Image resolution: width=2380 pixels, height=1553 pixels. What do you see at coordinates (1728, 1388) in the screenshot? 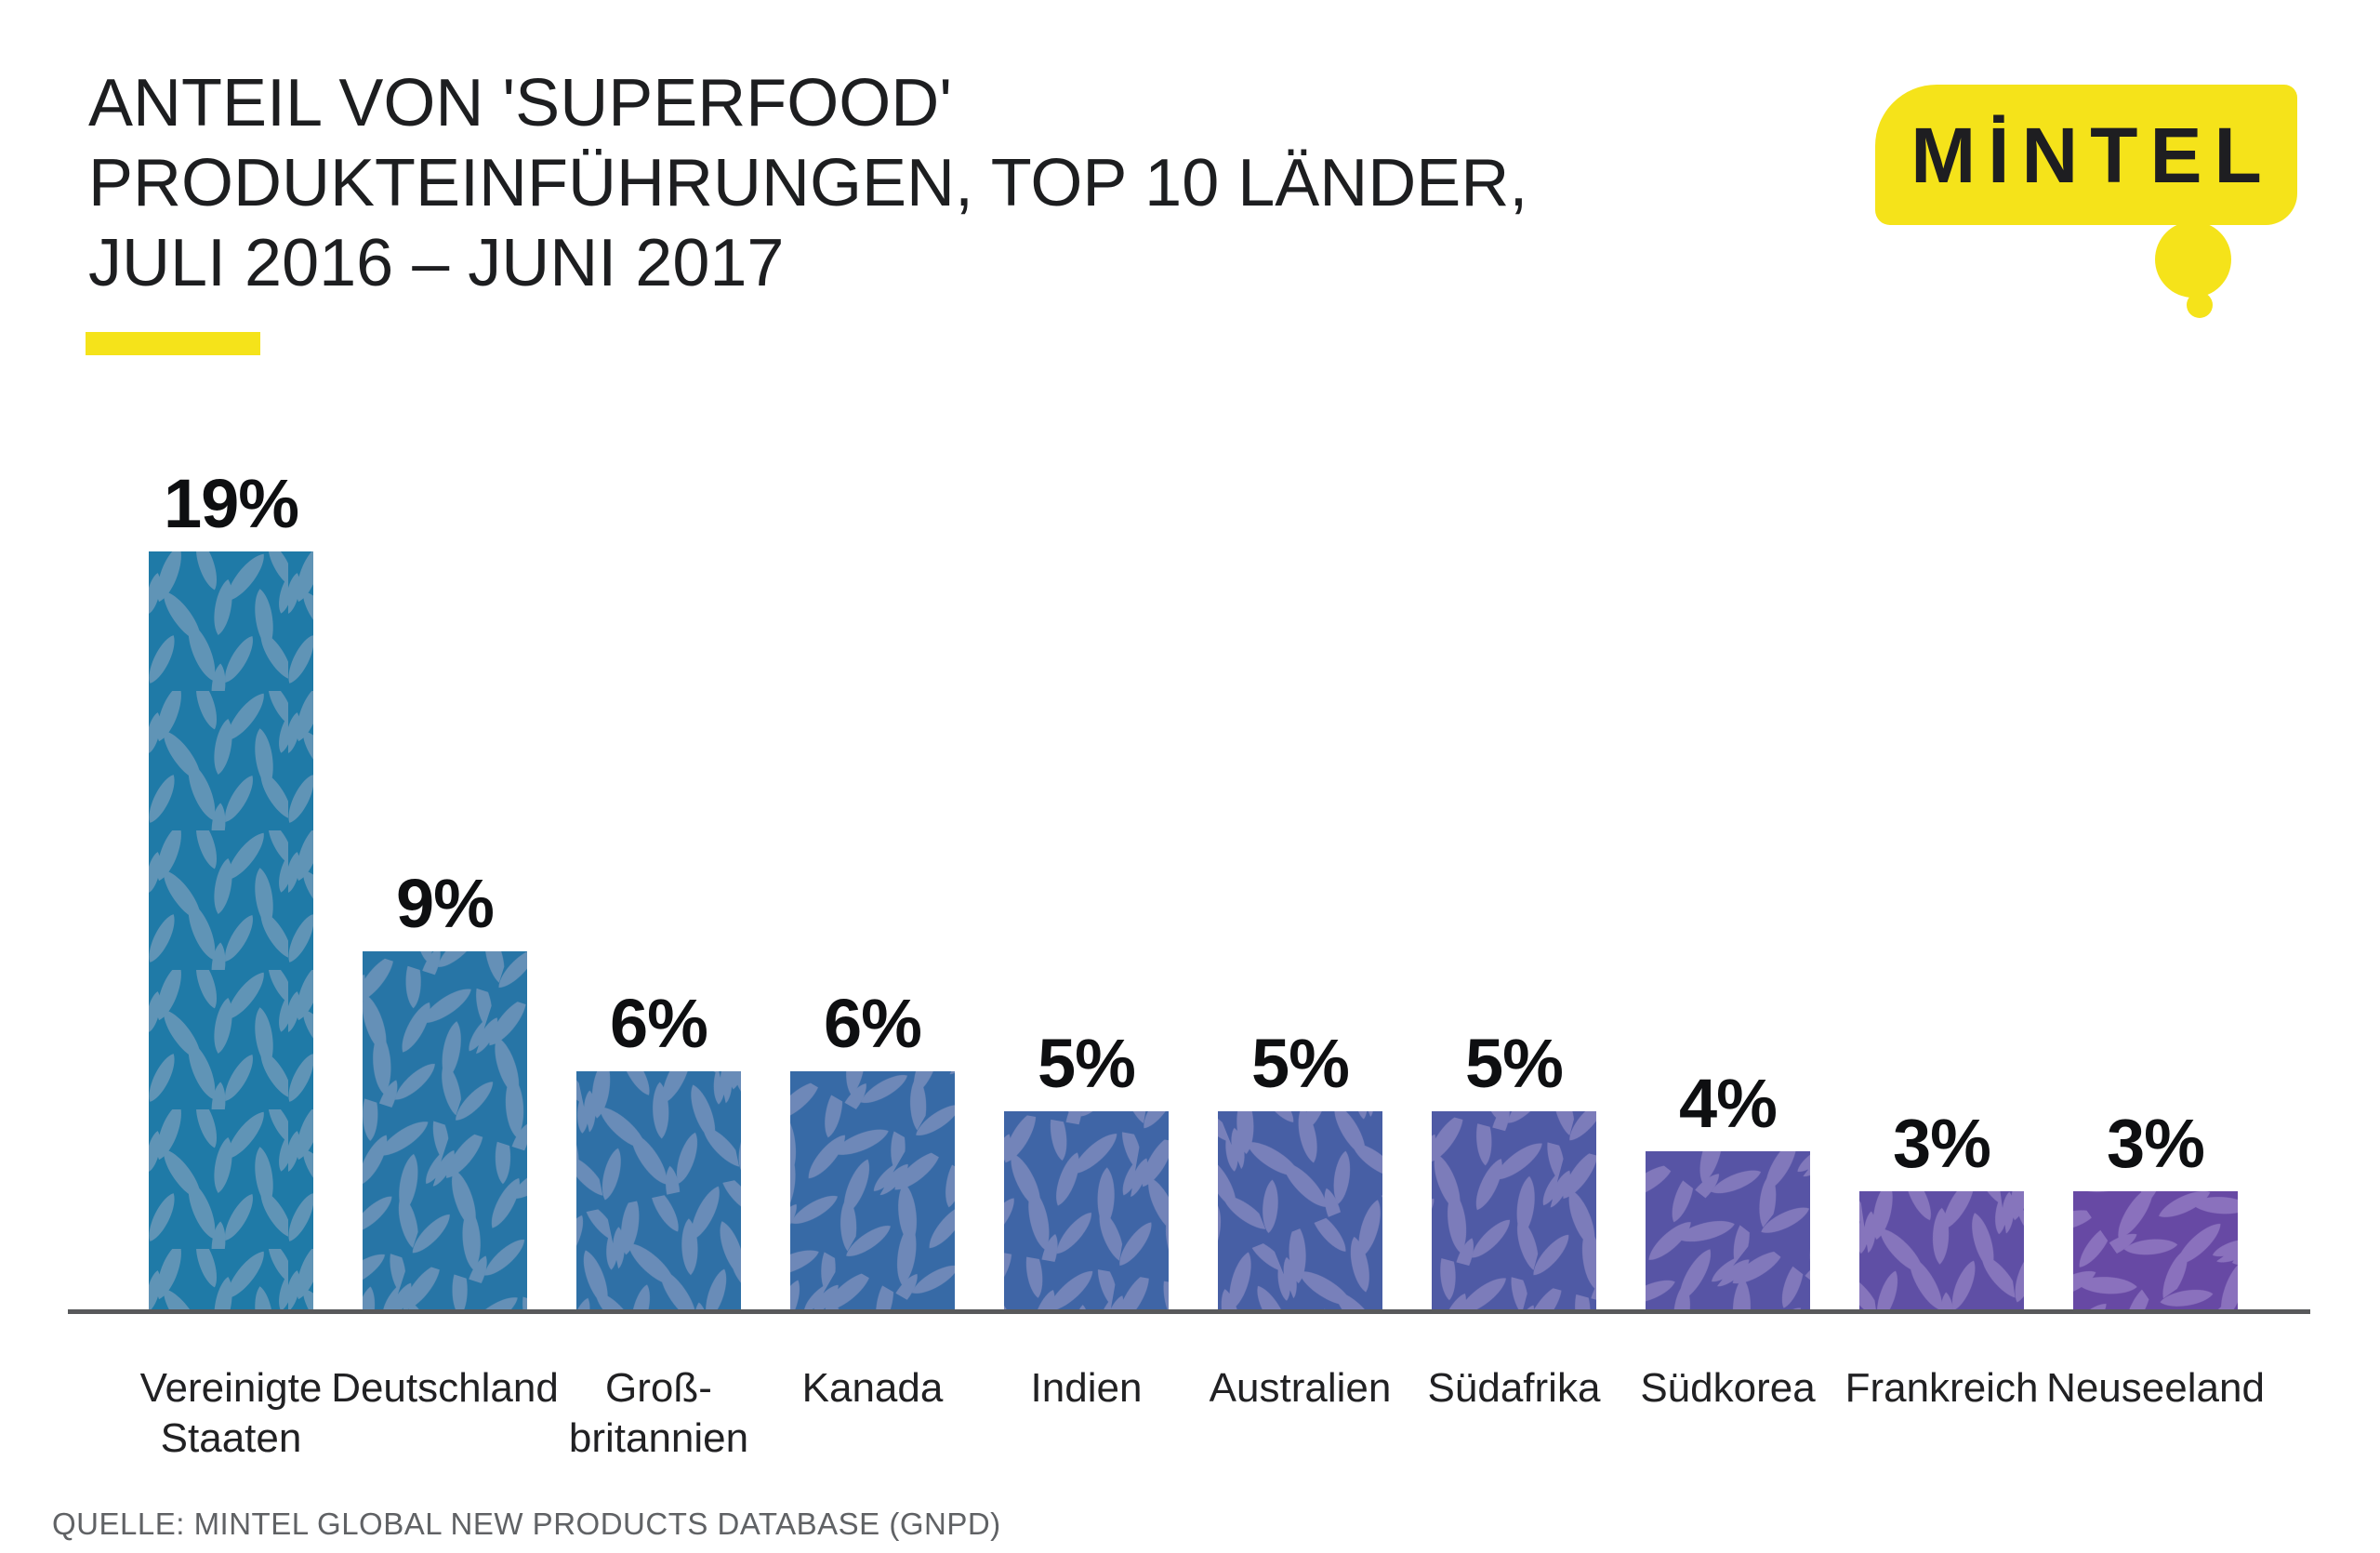
I see `category-label-s-dkorea: Südkorea` at bounding box center [1728, 1388].